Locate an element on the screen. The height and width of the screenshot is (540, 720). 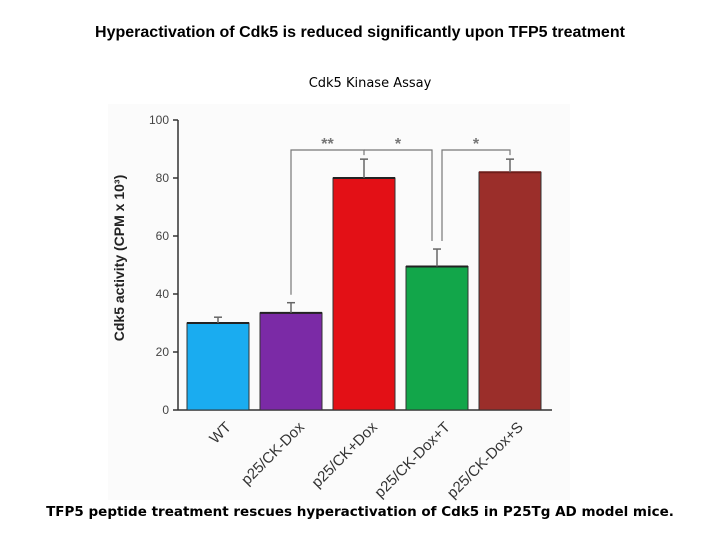
y-tick-label: 80 is located at coordinates (163, 178).